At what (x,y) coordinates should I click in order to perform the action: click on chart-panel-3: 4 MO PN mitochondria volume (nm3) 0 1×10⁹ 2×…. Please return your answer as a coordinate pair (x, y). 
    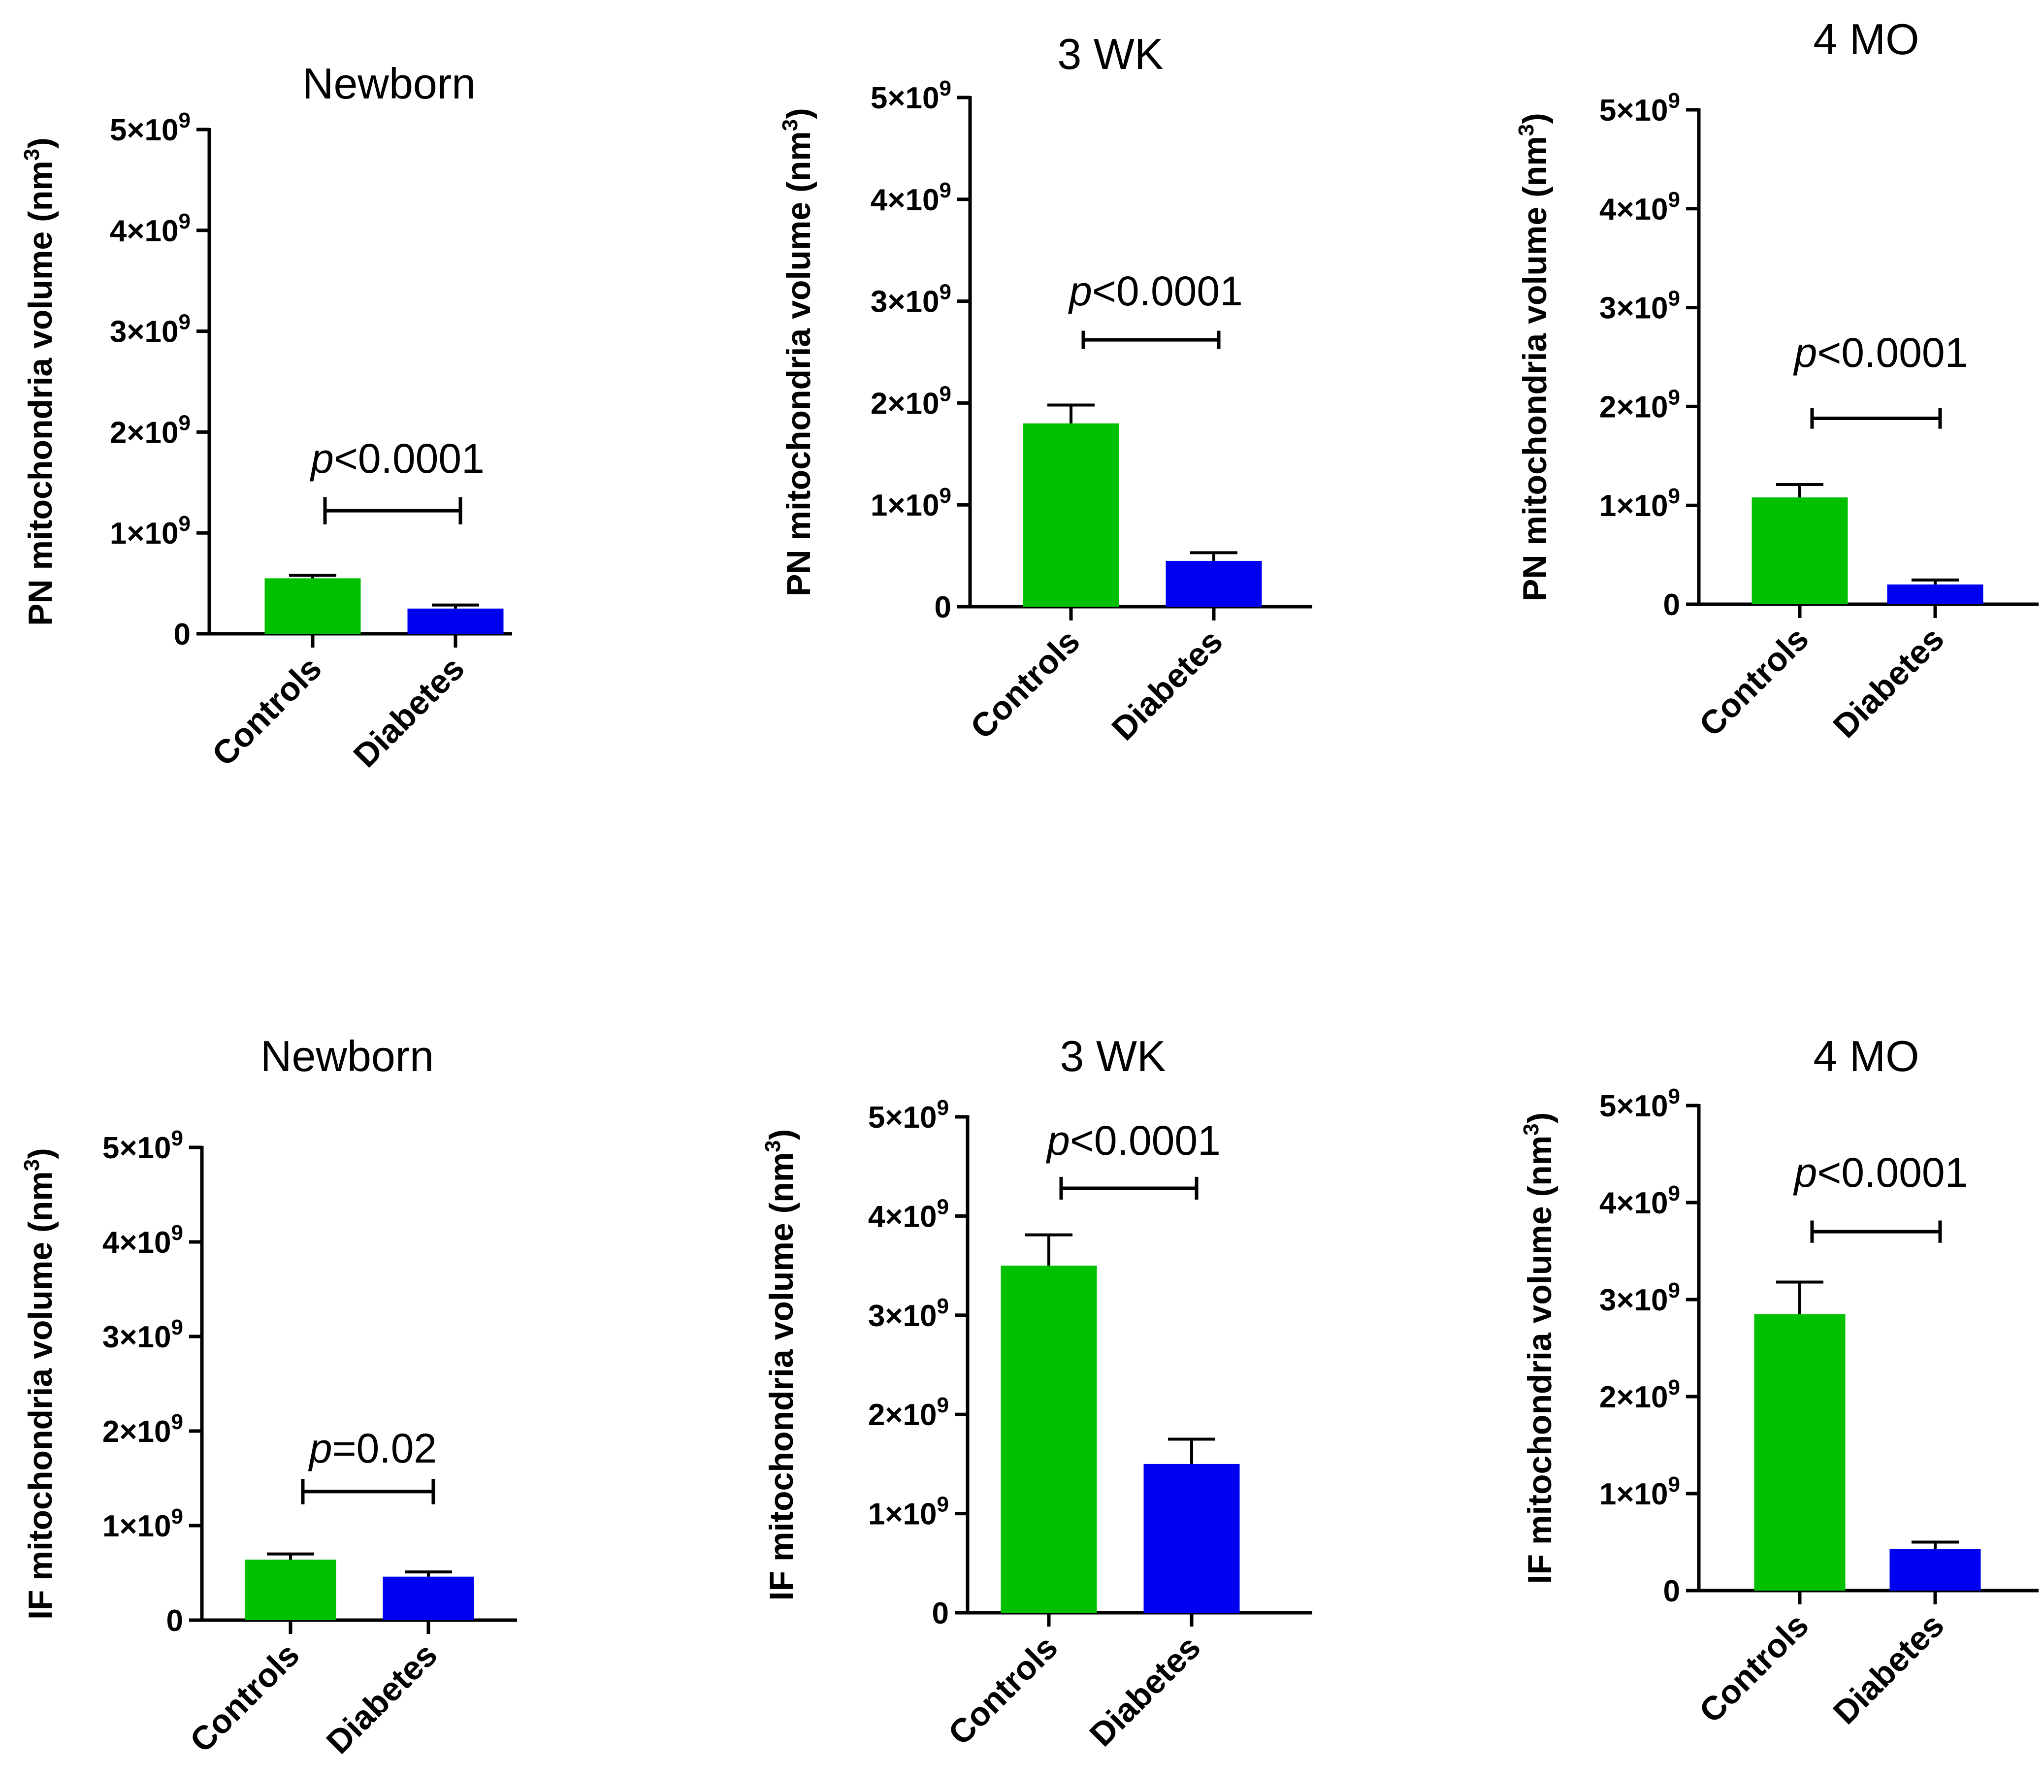
    Looking at the image, I should click on (1776, 380).